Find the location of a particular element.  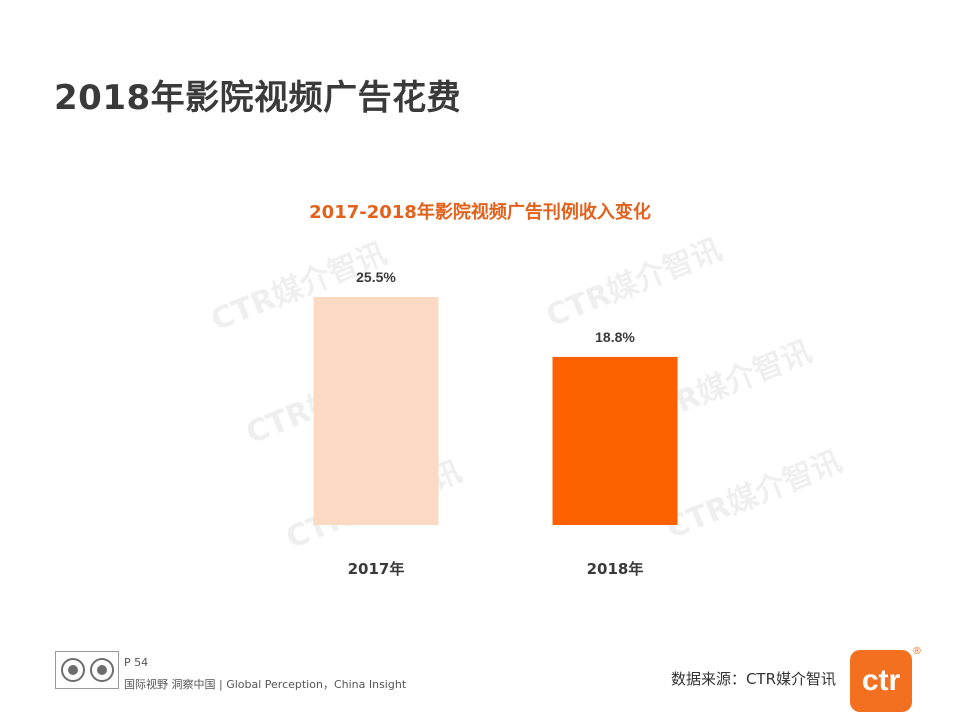

page-number: P 54 is located at coordinates (136, 662).